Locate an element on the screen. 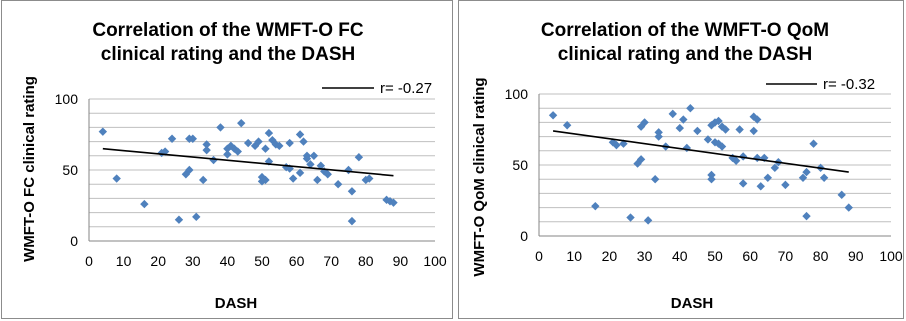 This screenshot has width=906, height=321. y-tick-label: 0 is located at coordinates (524, 236).